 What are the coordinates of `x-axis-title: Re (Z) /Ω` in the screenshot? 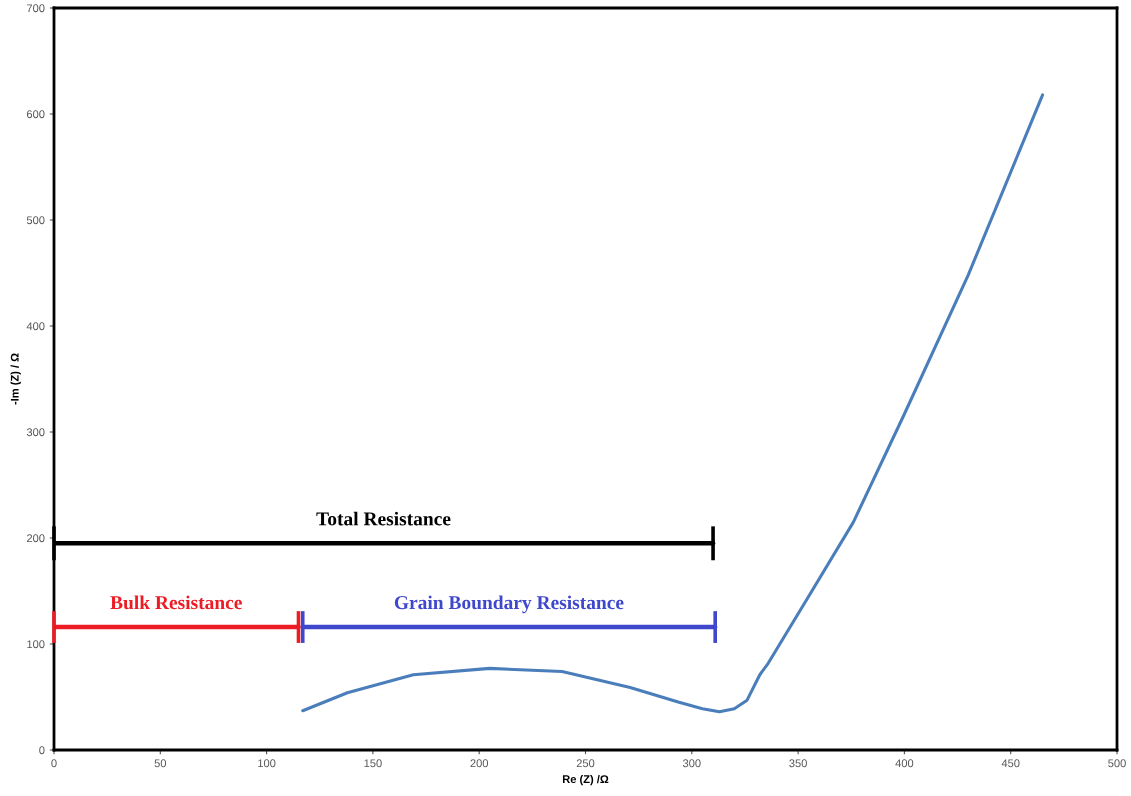 It's located at (585, 780).